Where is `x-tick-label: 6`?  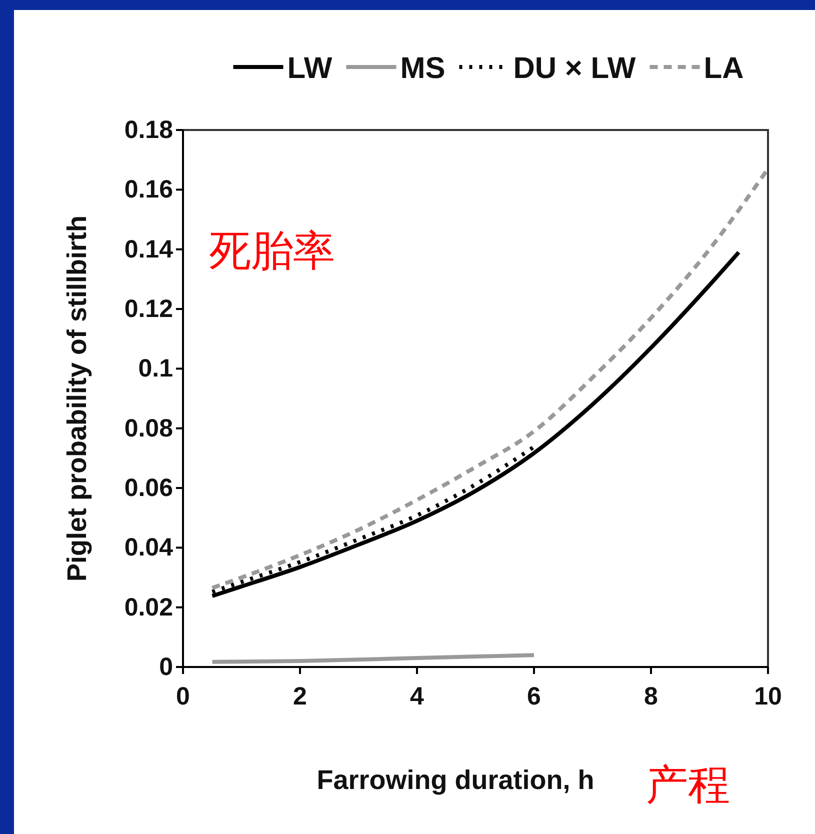 x-tick-label: 6 is located at coordinates (534, 696).